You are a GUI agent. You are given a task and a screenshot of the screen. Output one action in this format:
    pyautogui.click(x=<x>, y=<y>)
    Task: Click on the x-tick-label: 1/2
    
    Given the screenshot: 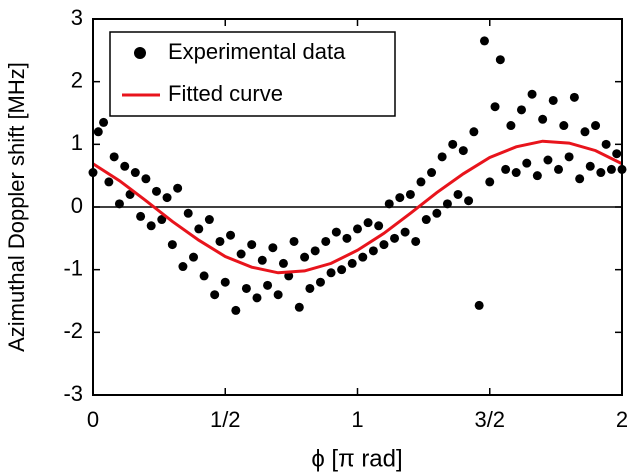 What is the action you would take?
    pyautogui.click(x=225, y=419)
    